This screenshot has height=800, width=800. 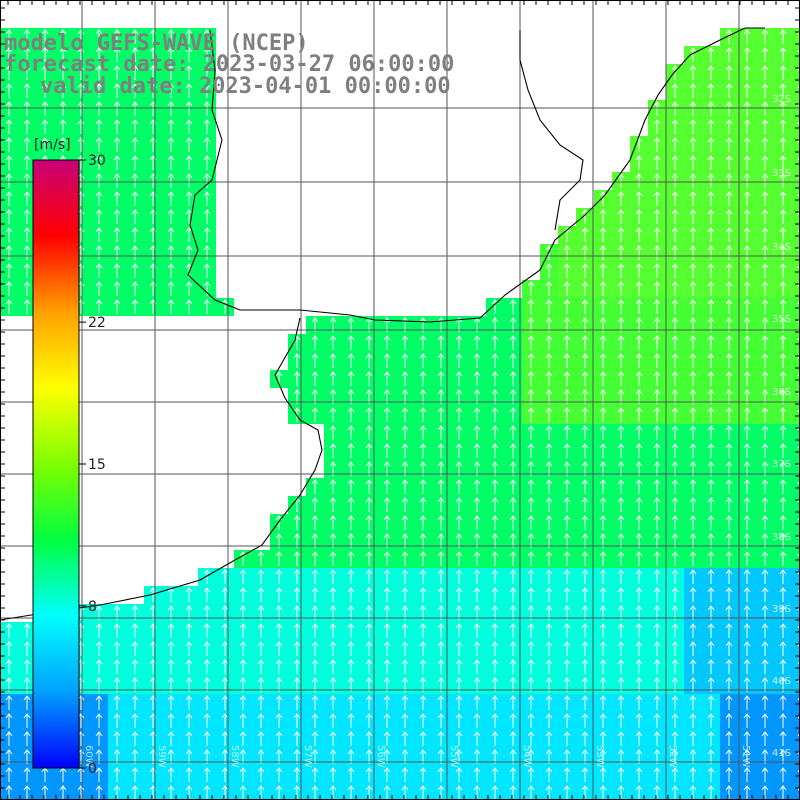 What do you see at coordinates (781, 753) in the screenshot?
I see `lat-label: 41S` at bounding box center [781, 753].